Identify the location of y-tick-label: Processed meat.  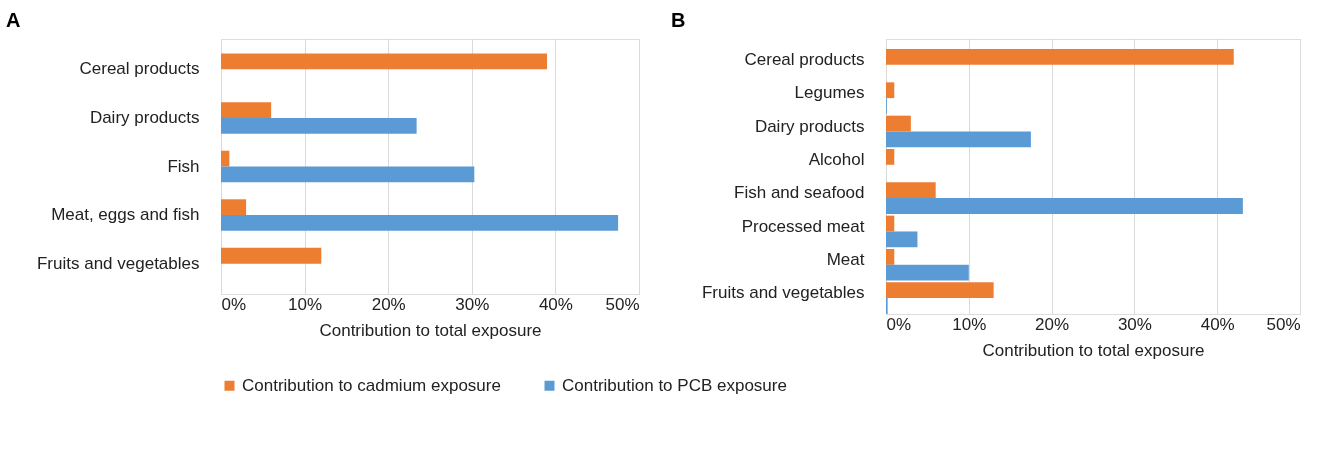
(803, 226).